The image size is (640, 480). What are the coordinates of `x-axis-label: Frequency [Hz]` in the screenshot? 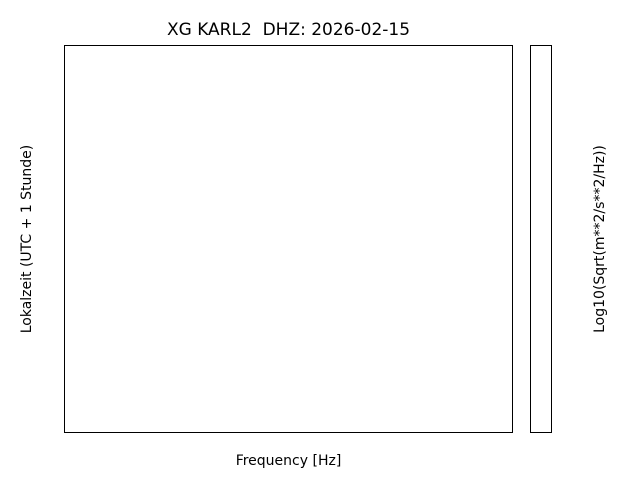 It's located at (288, 461).